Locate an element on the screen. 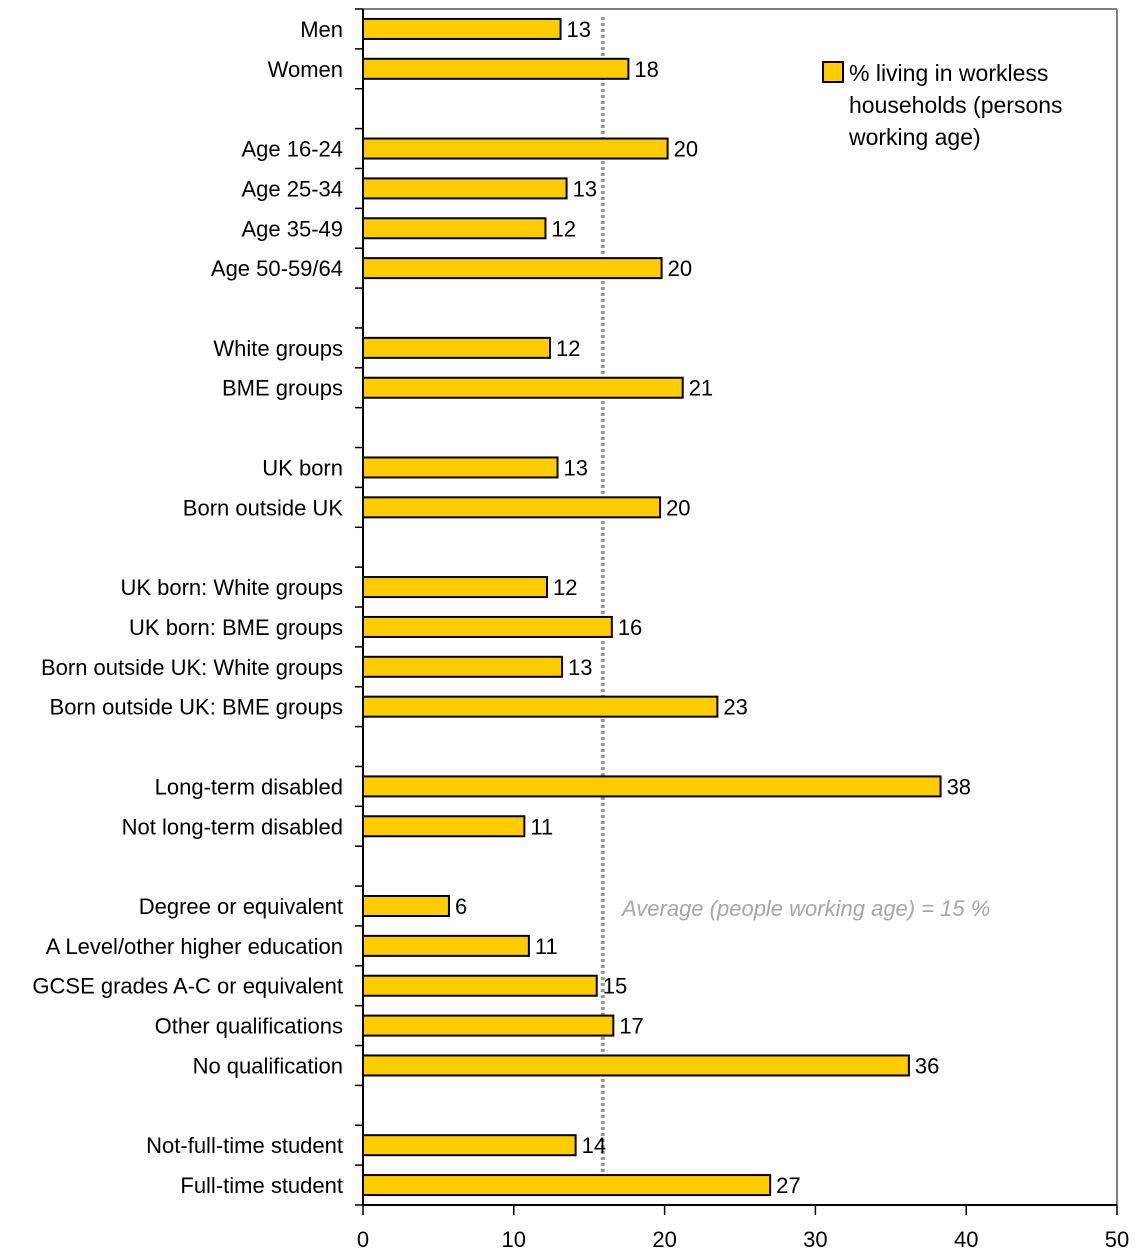 Image resolution: width=1141 pixels, height=1253 pixels. category-label: Degree or equivalent is located at coordinates (241, 906).